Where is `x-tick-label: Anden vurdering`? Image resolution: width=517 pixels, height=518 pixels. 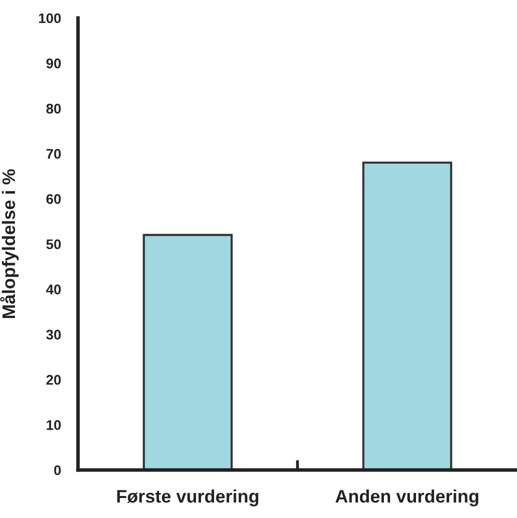
x-tick-label: Anden vurdering is located at coordinates (406, 497).